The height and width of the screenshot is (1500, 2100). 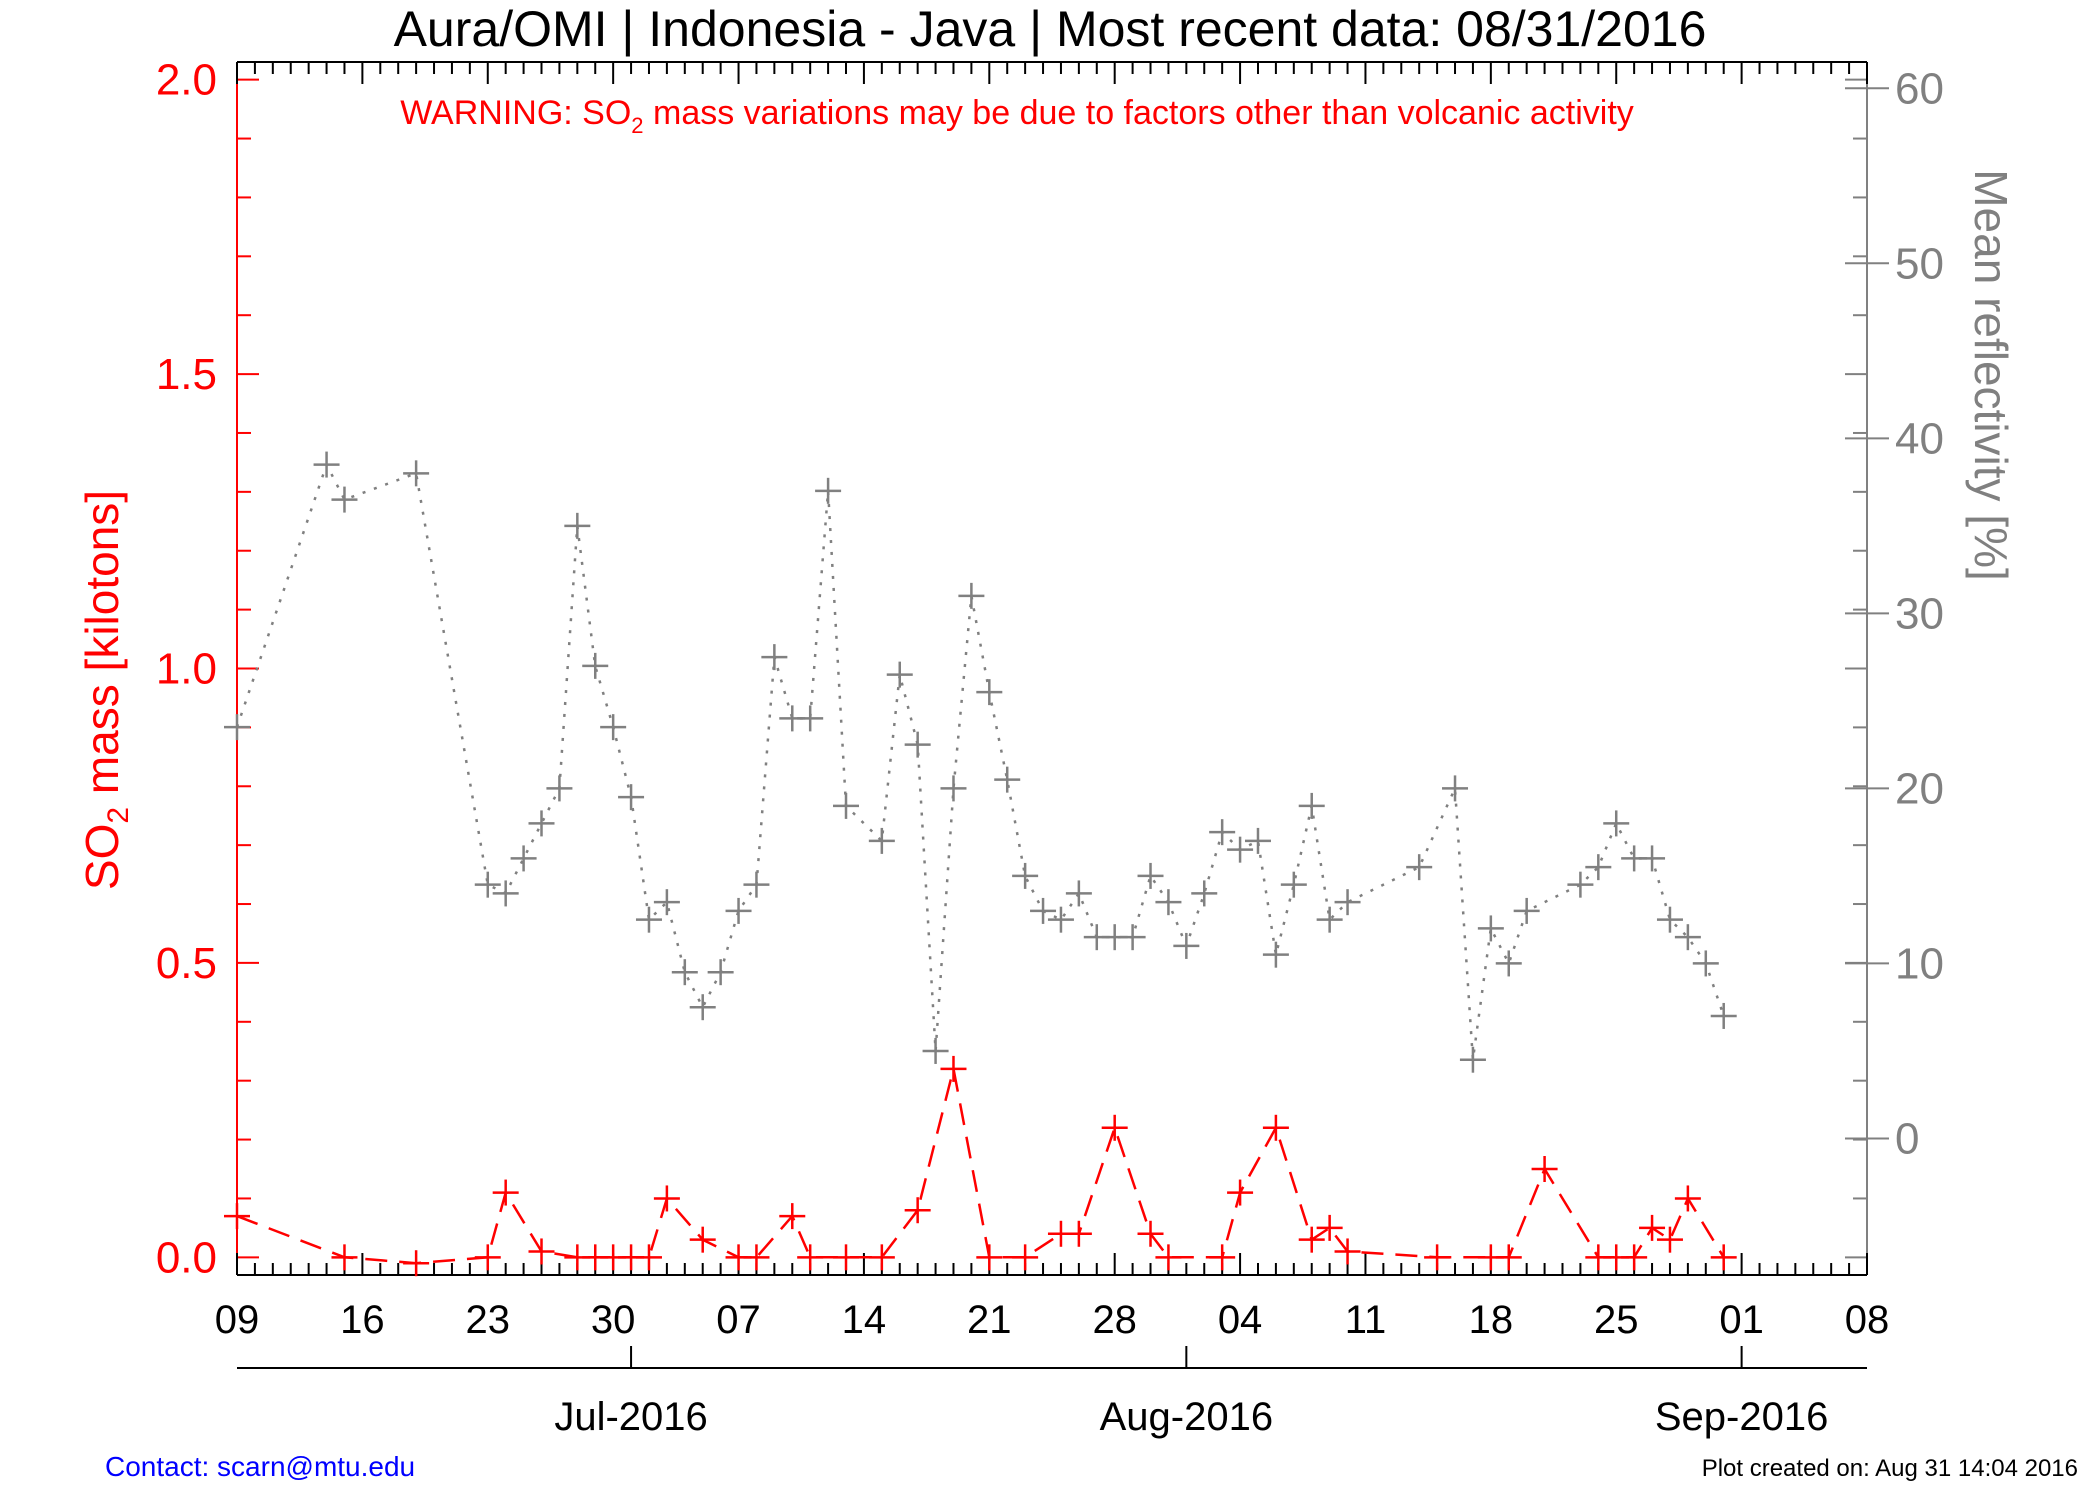 I want to click on month-label: Jul-2016, so click(x=630, y=1417).